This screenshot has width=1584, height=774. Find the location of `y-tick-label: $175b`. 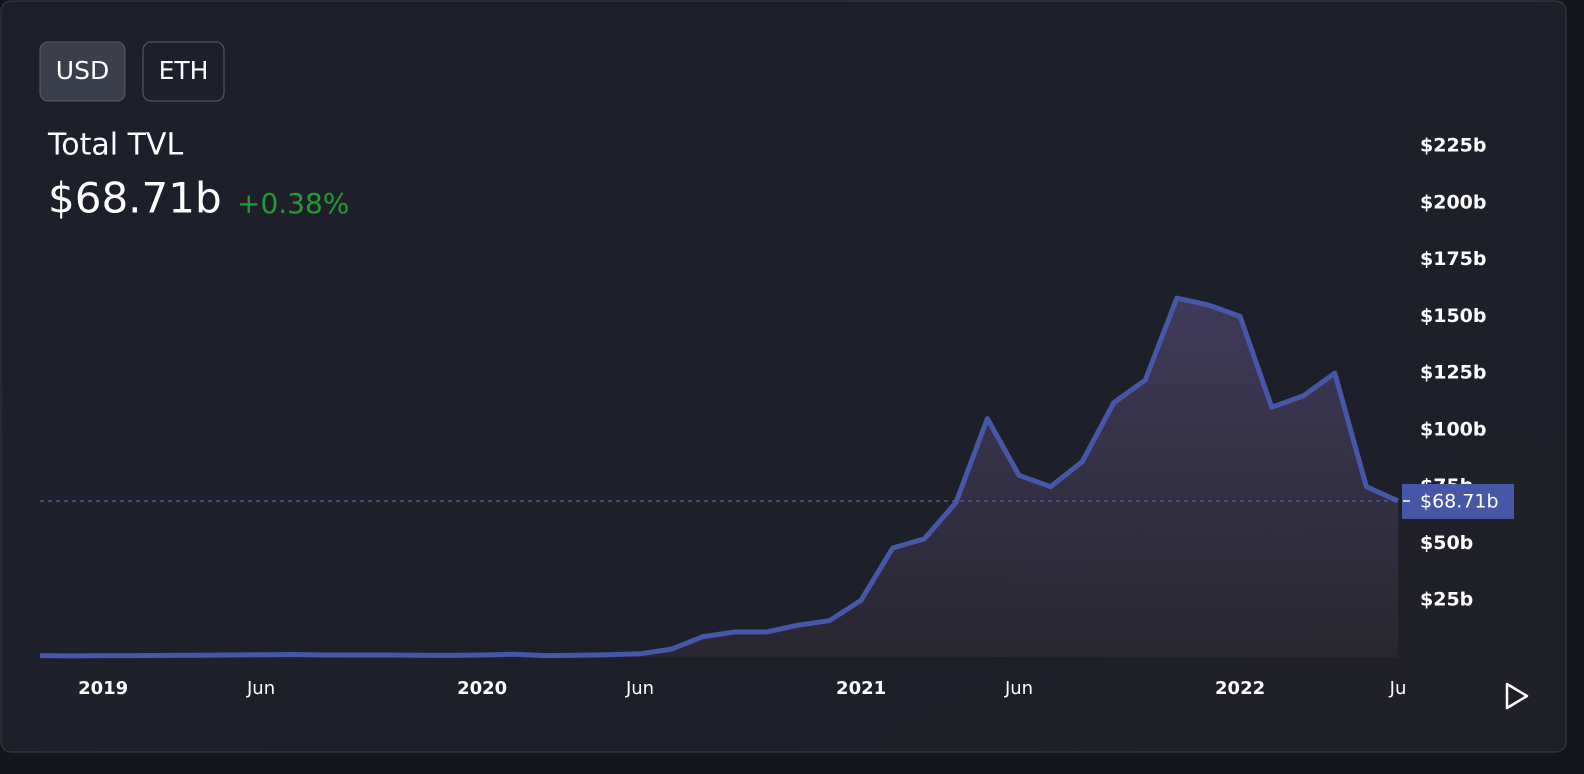

y-tick-label: $175b is located at coordinates (1453, 259).